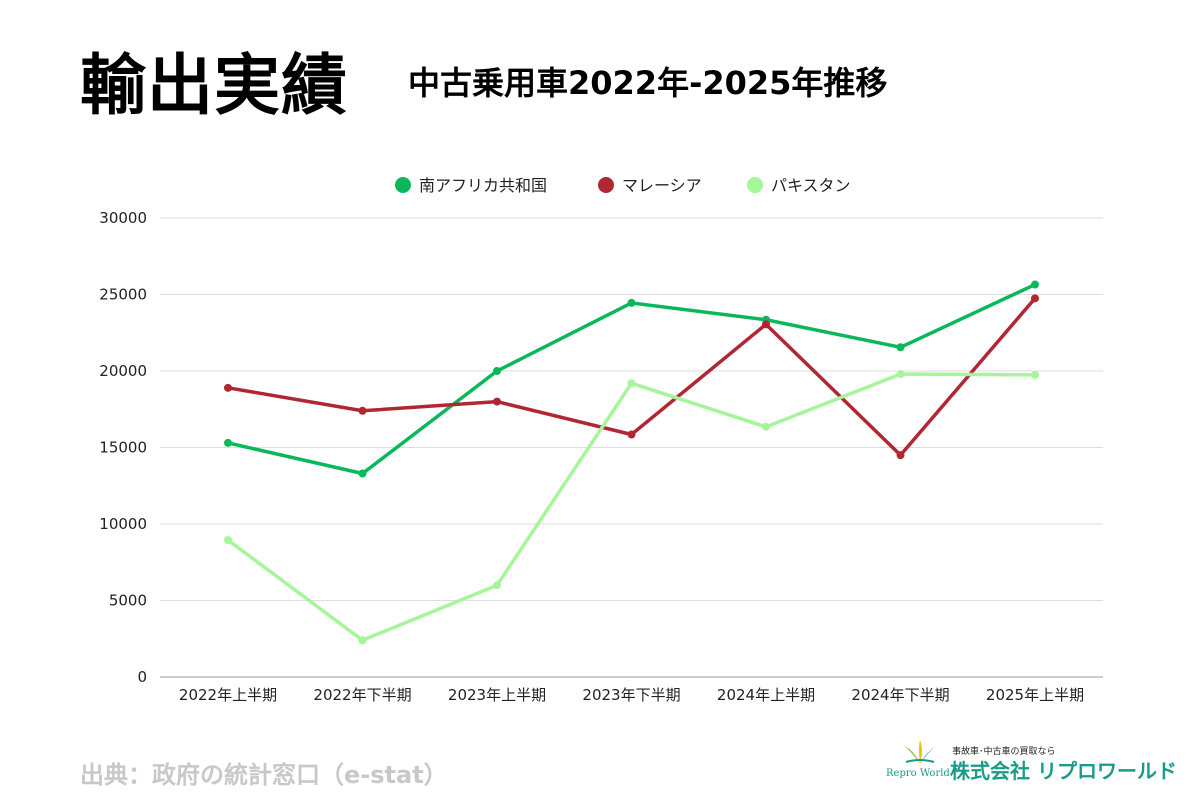 The height and width of the screenshot is (800, 1200). What do you see at coordinates (1004, 752) in the screenshot?
I see `logo-tagline: 事故車･中古車の買取なら` at bounding box center [1004, 752].